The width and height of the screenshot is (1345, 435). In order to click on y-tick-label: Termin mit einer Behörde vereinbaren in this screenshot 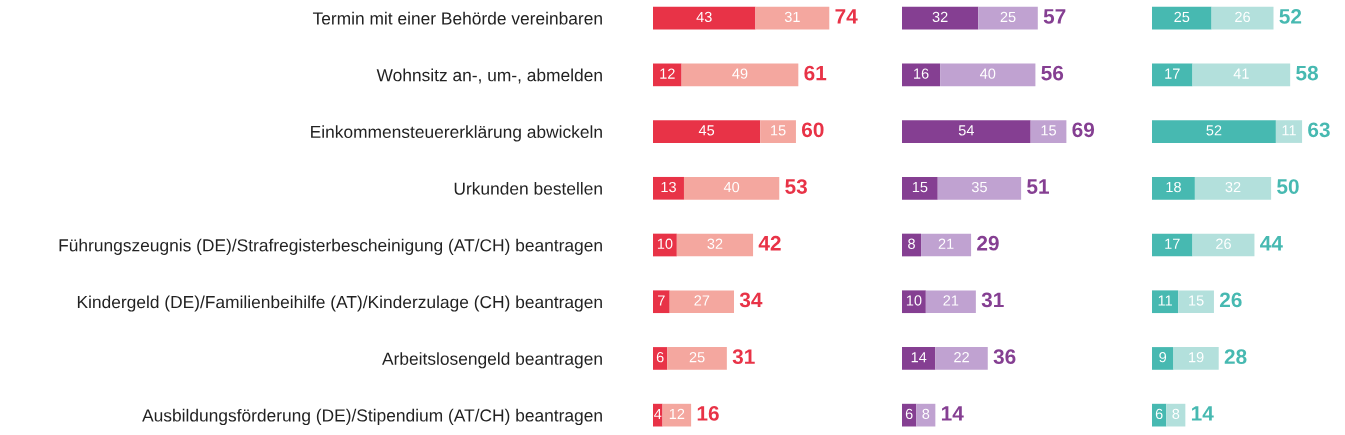, I will do `click(457, 18)`.